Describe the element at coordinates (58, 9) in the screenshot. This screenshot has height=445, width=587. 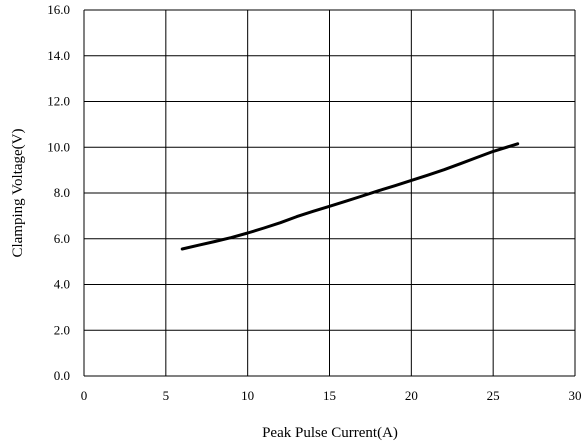
I see `y-tick-label: 16.0` at that location.